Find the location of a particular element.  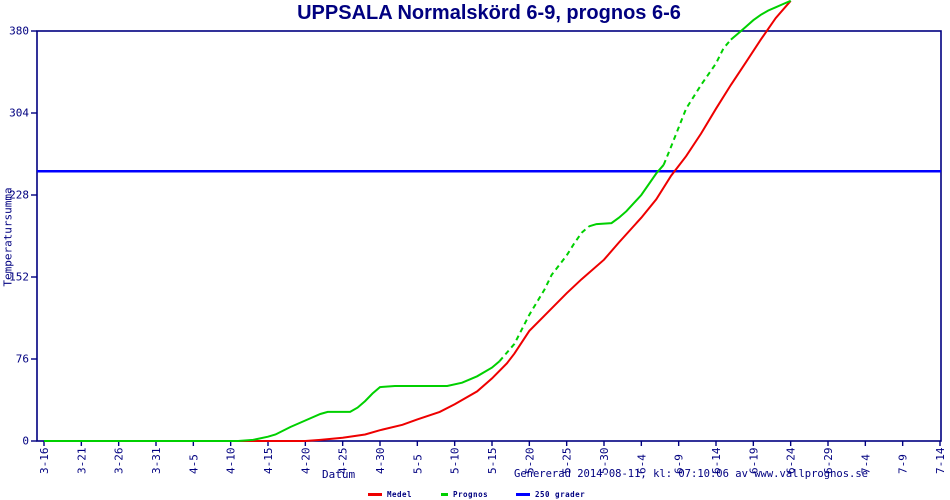

y-tick-label: 152 is located at coordinates (19, 277).